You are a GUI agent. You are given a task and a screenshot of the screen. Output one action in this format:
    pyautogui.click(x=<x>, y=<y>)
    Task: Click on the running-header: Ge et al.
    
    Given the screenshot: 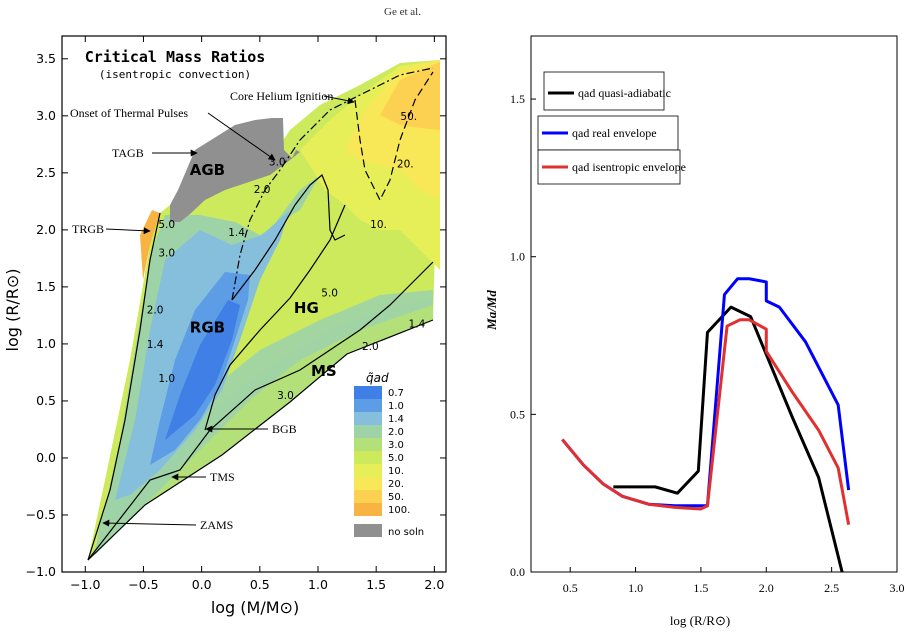 What is the action you would take?
    pyautogui.click(x=402, y=12)
    